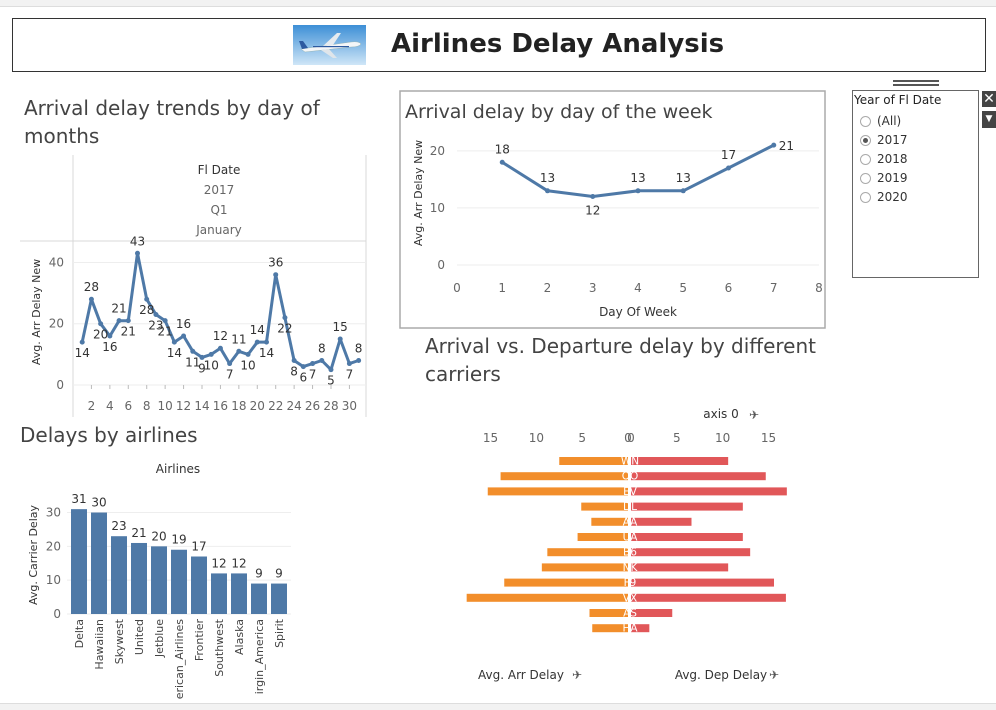 The height and width of the screenshot is (710, 996). Describe the element at coordinates (100, 335) in the screenshot. I see `trend-data-label: 20` at that location.